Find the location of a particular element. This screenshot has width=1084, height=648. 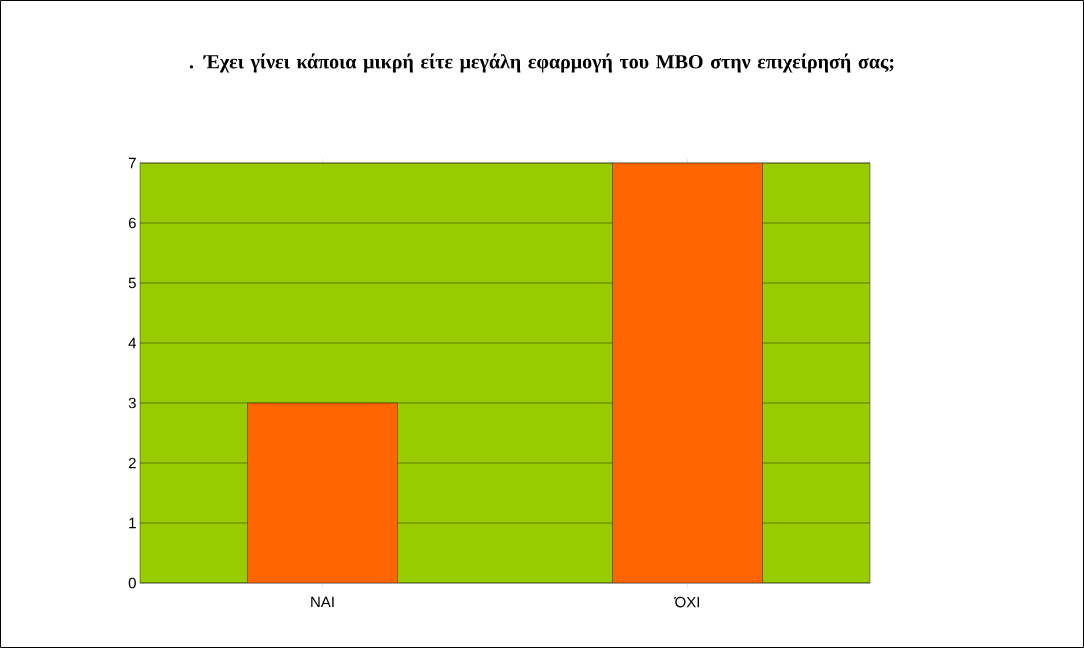

y-tick-label: 5 is located at coordinates (132, 283).